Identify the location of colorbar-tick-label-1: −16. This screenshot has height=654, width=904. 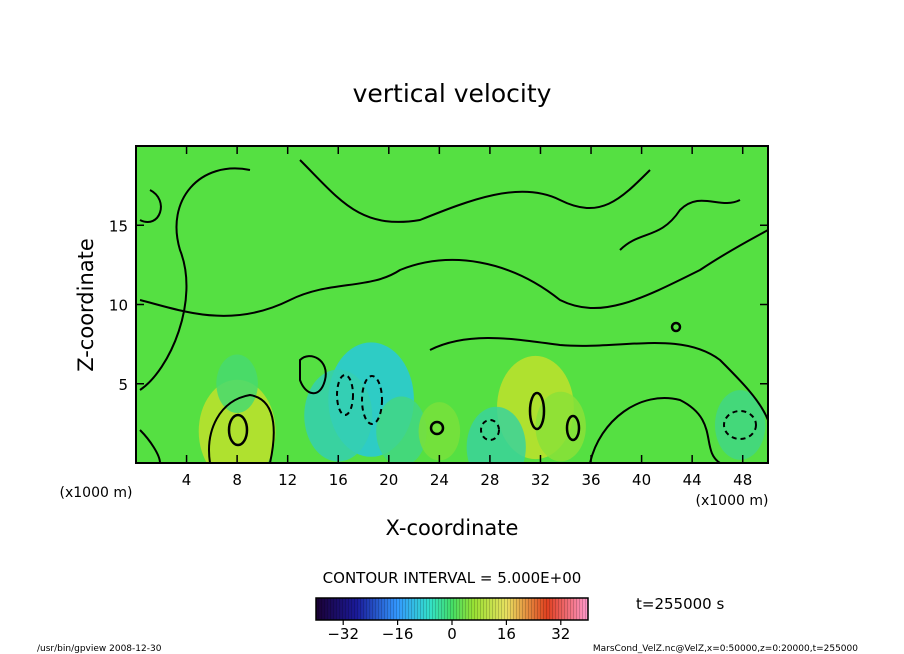
(398, 634).